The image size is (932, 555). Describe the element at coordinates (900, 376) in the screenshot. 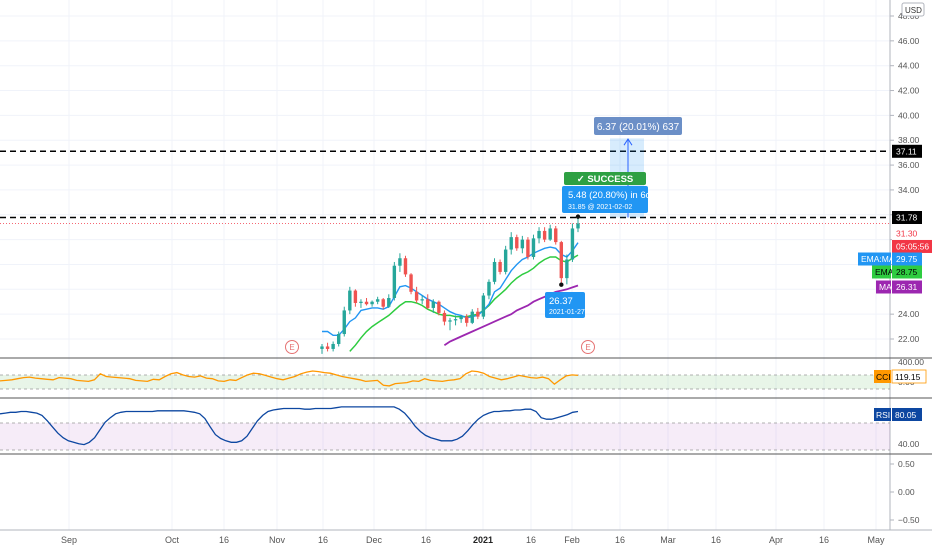

I see `cci-value-tag: CCI 119.15` at that location.